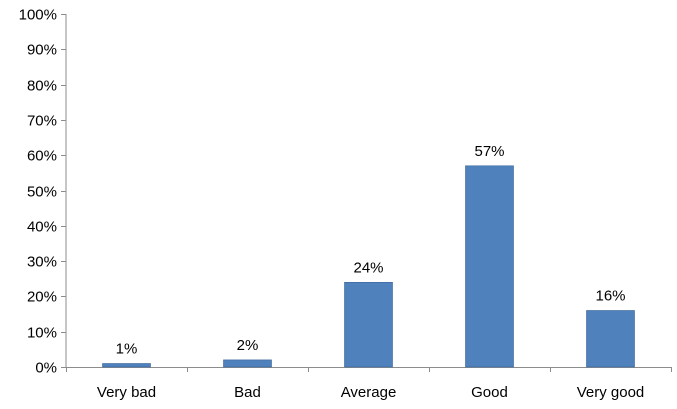 The image size is (677, 409). What do you see at coordinates (369, 392) in the screenshot?
I see `x-tick-label: Average` at bounding box center [369, 392].